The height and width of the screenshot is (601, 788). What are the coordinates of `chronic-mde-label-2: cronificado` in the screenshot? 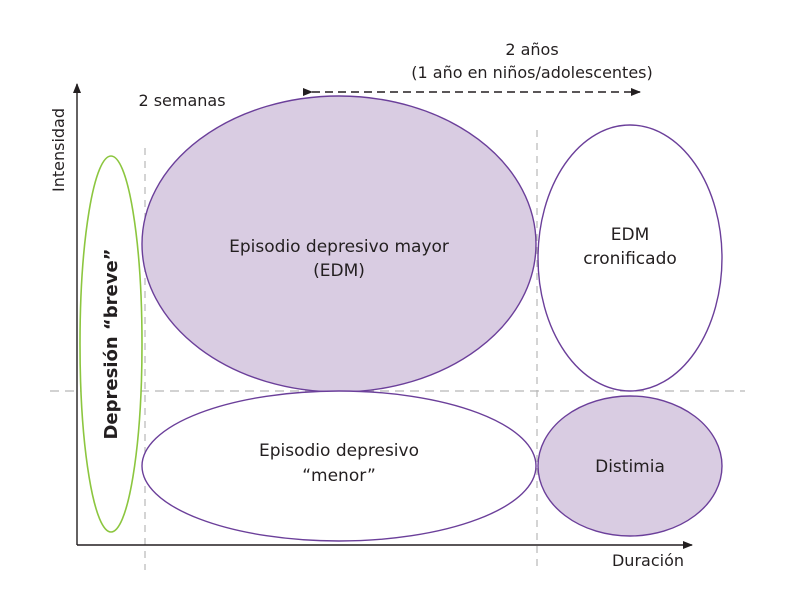 It's located at (630, 259).